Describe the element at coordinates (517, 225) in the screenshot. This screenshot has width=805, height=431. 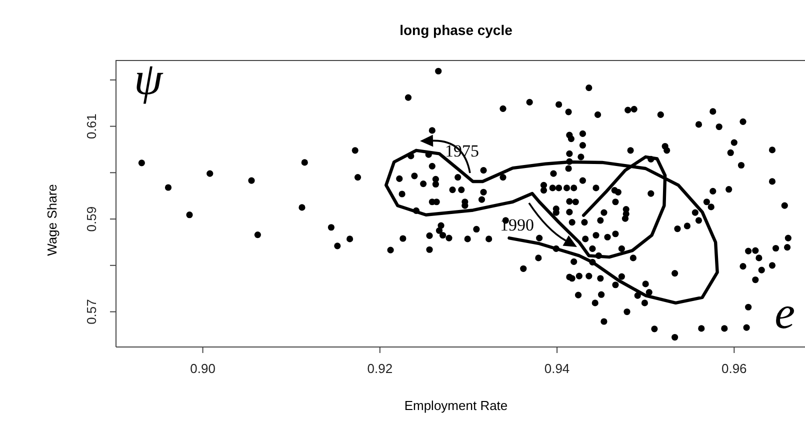
I see `annotation: 1990` at that location.